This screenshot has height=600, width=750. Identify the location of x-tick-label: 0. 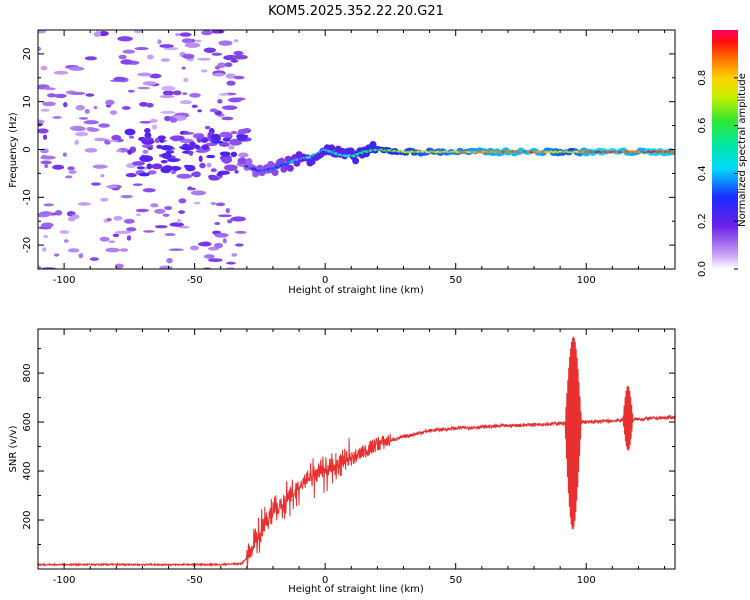
(325, 580).